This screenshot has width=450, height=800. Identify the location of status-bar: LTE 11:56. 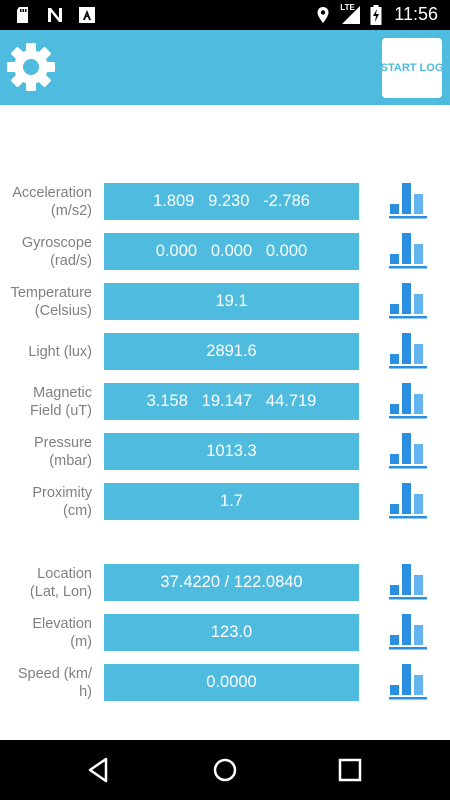
(225, 15).